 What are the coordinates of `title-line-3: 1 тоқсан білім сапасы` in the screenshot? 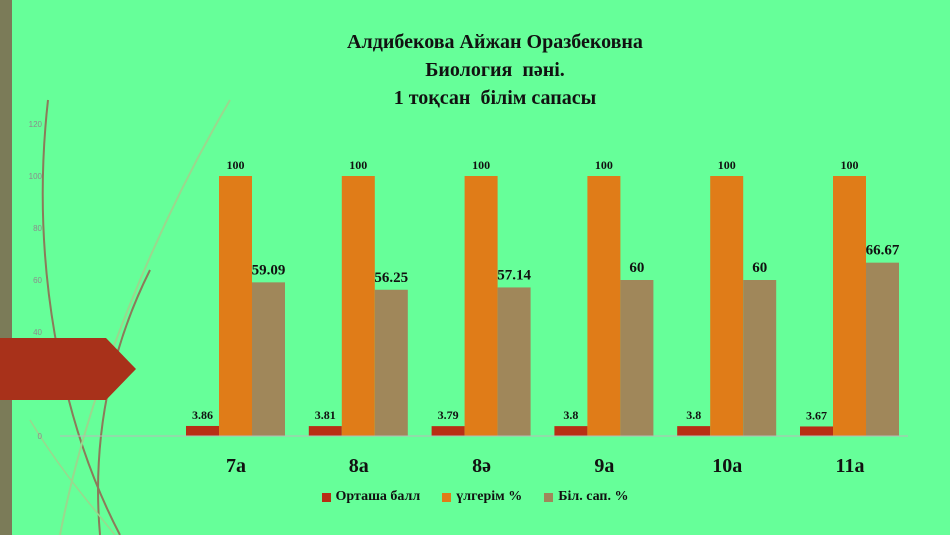 It's located at (495, 98).